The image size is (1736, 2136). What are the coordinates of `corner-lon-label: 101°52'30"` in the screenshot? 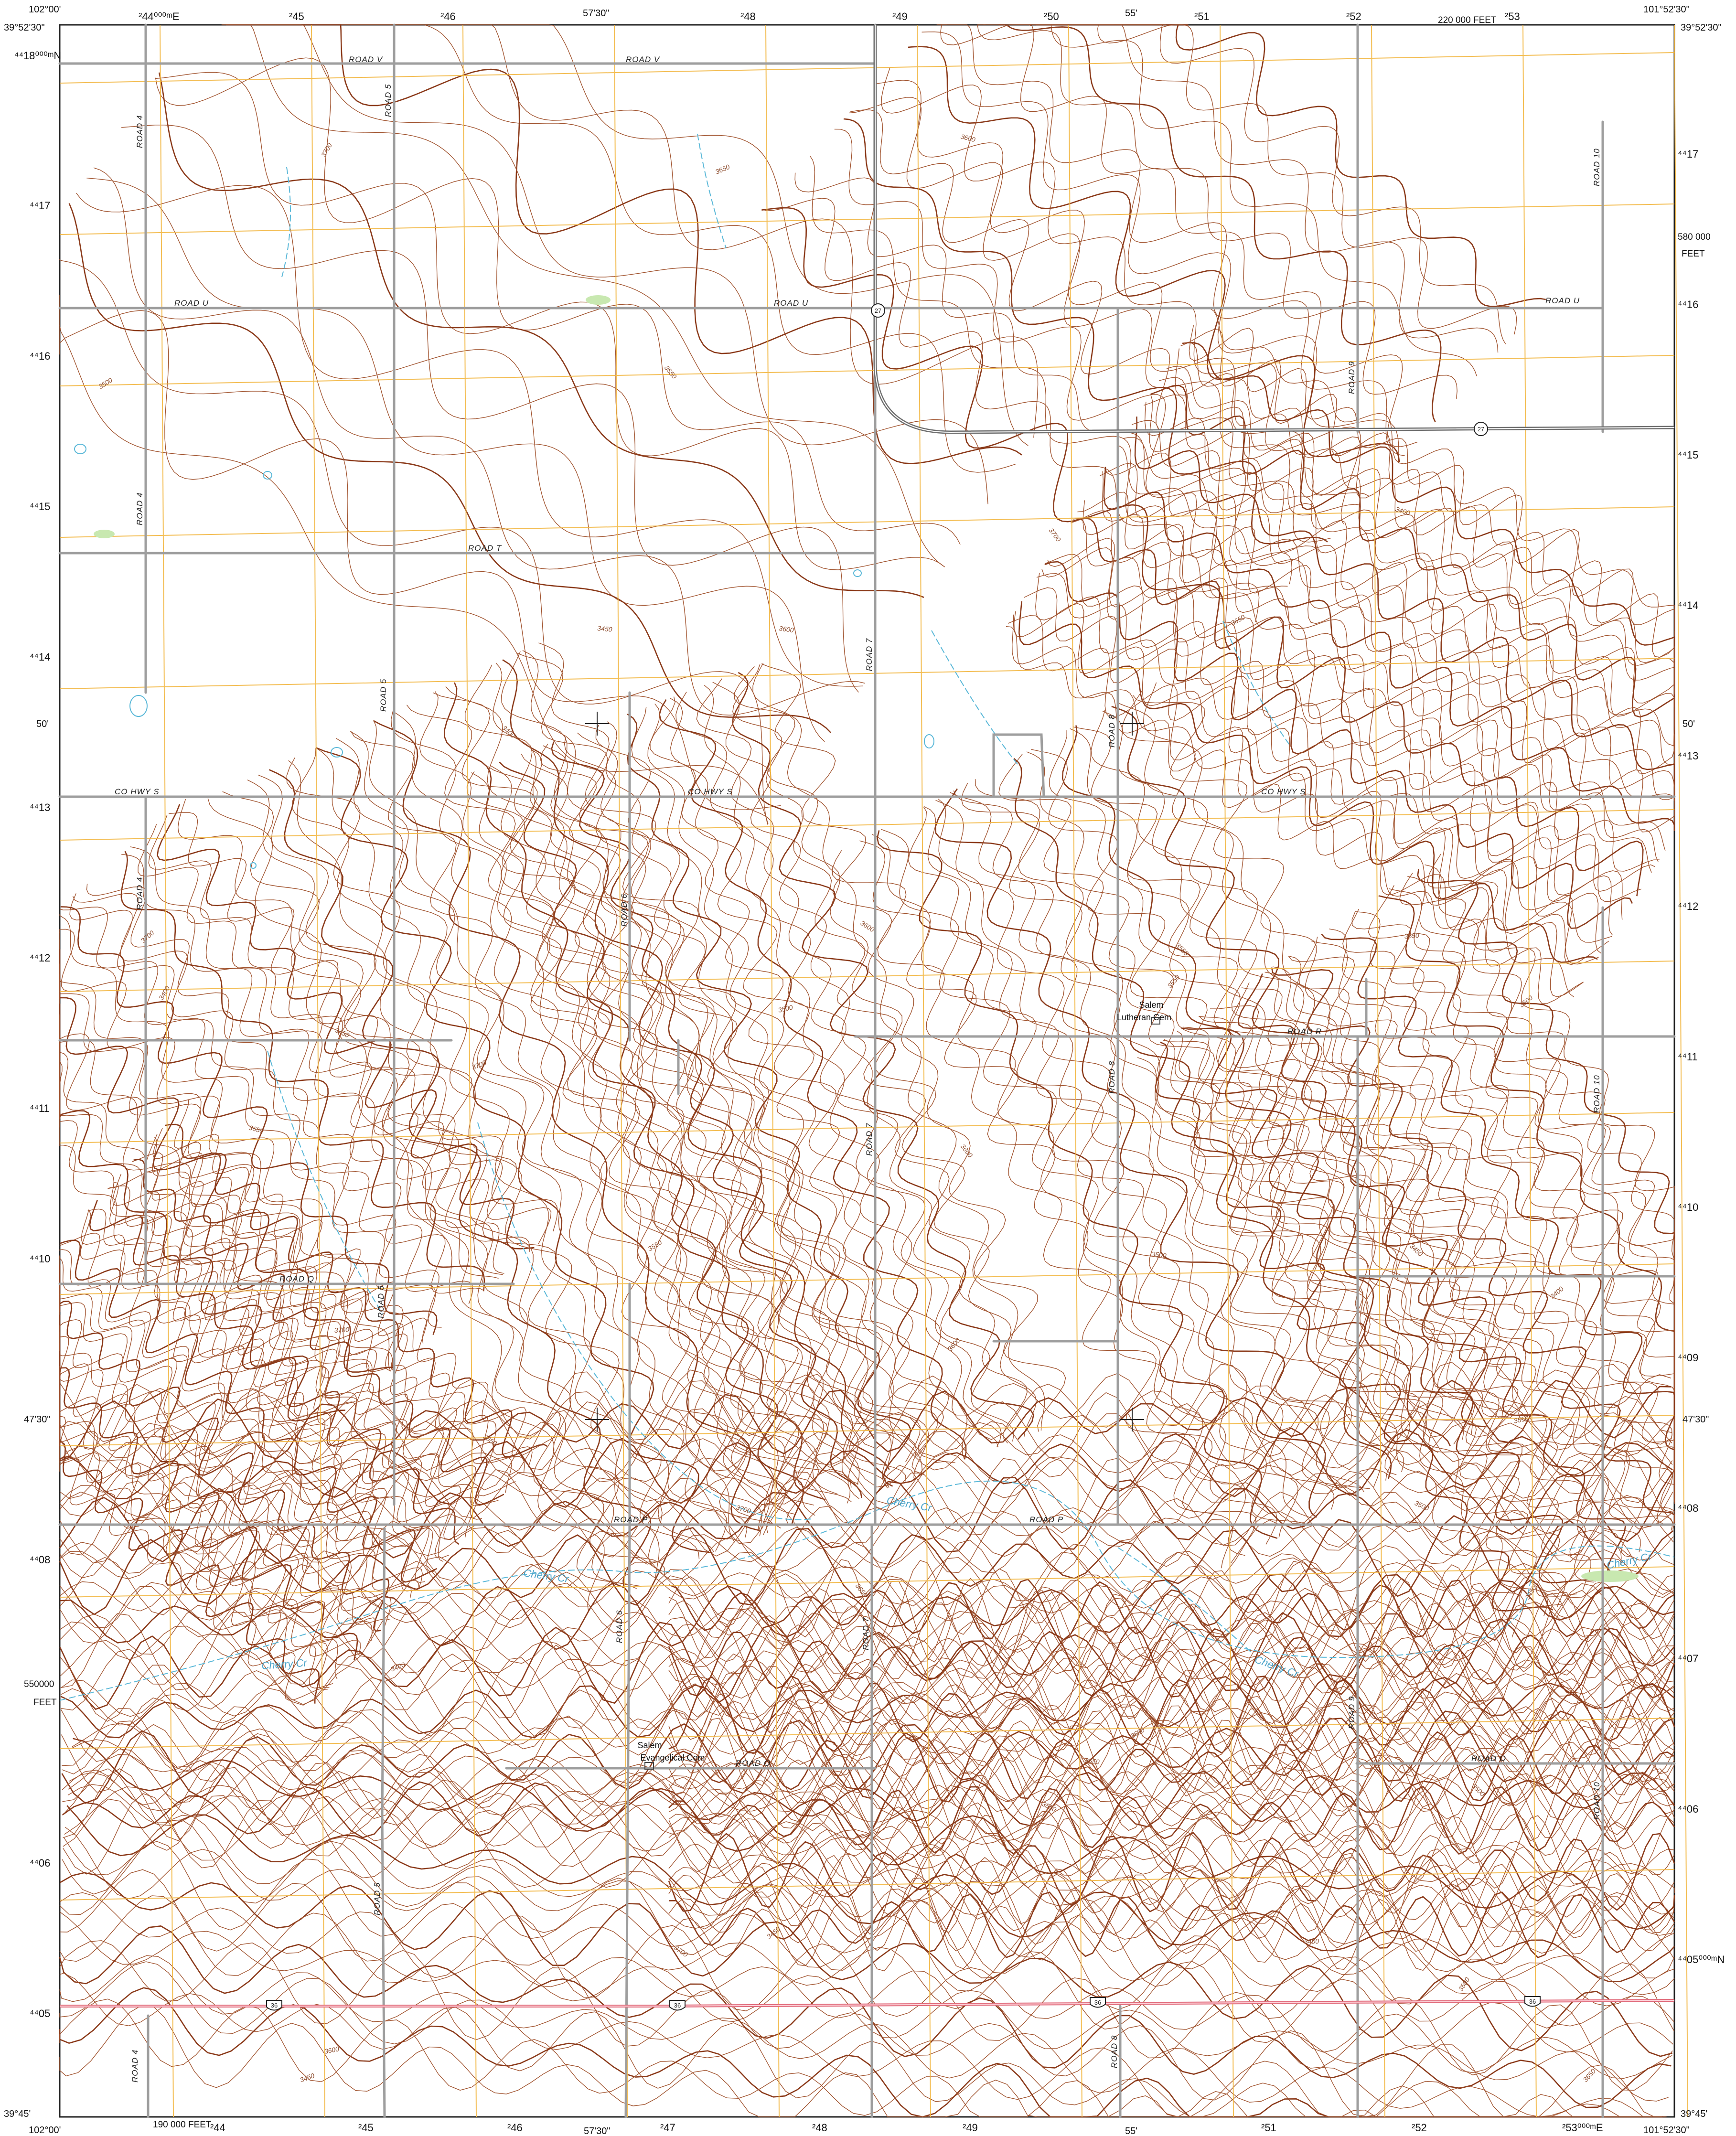 It's located at (1667, 9).